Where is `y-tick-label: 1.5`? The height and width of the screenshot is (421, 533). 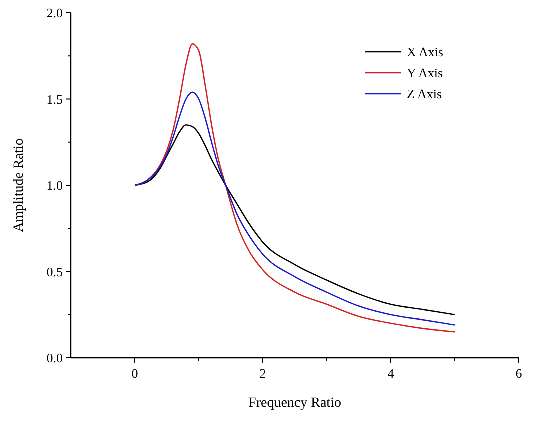 y-tick-label: 1.5 is located at coordinates (54, 99).